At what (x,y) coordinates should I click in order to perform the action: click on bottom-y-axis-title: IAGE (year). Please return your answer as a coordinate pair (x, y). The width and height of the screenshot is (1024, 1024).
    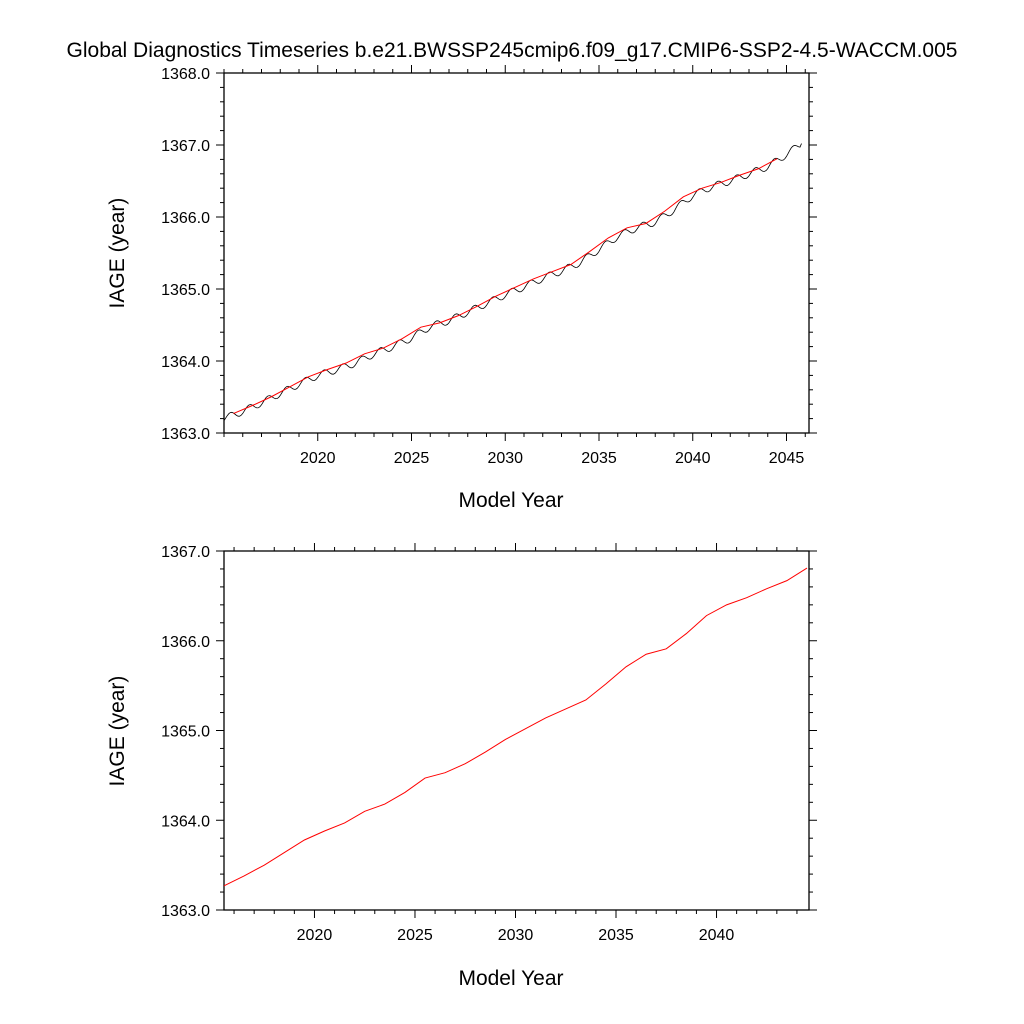
    Looking at the image, I should click on (117, 731).